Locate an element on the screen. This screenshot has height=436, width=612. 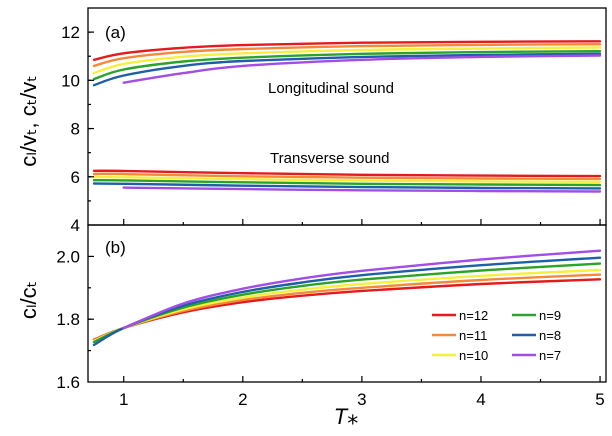
y-tick-label: 1.8 is located at coordinates (68, 319).